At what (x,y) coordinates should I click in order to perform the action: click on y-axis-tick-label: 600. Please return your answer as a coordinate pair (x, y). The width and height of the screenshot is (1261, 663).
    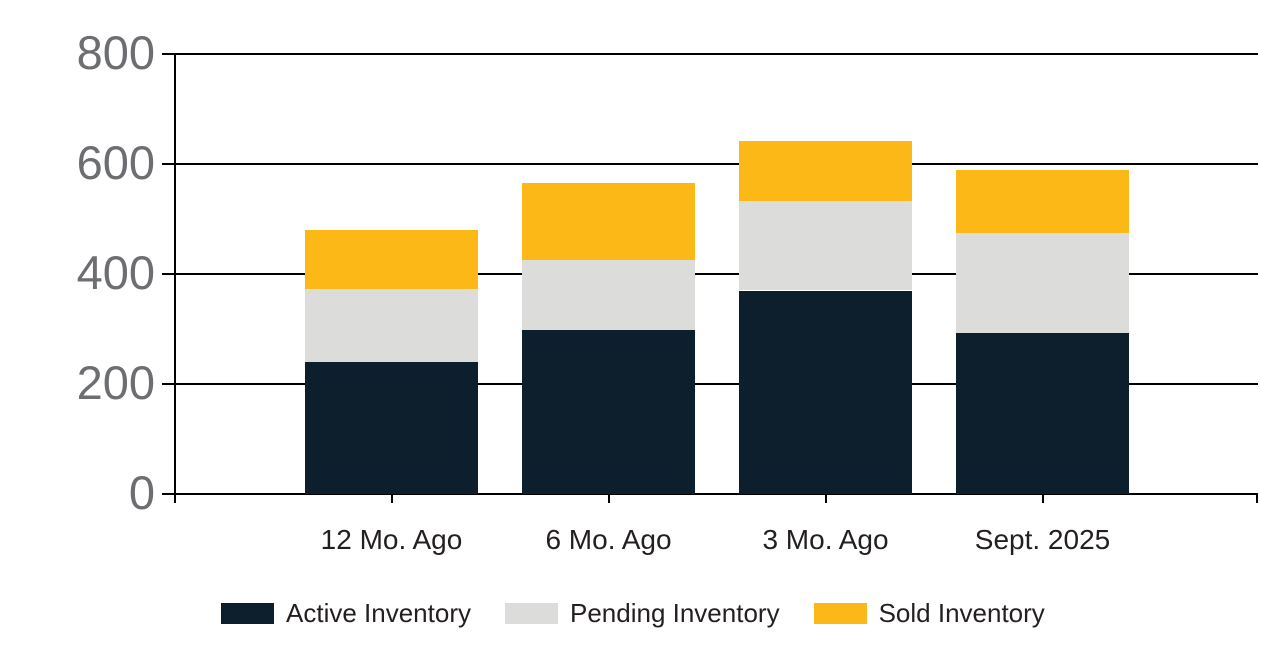
    Looking at the image, I should click on (115, 162).